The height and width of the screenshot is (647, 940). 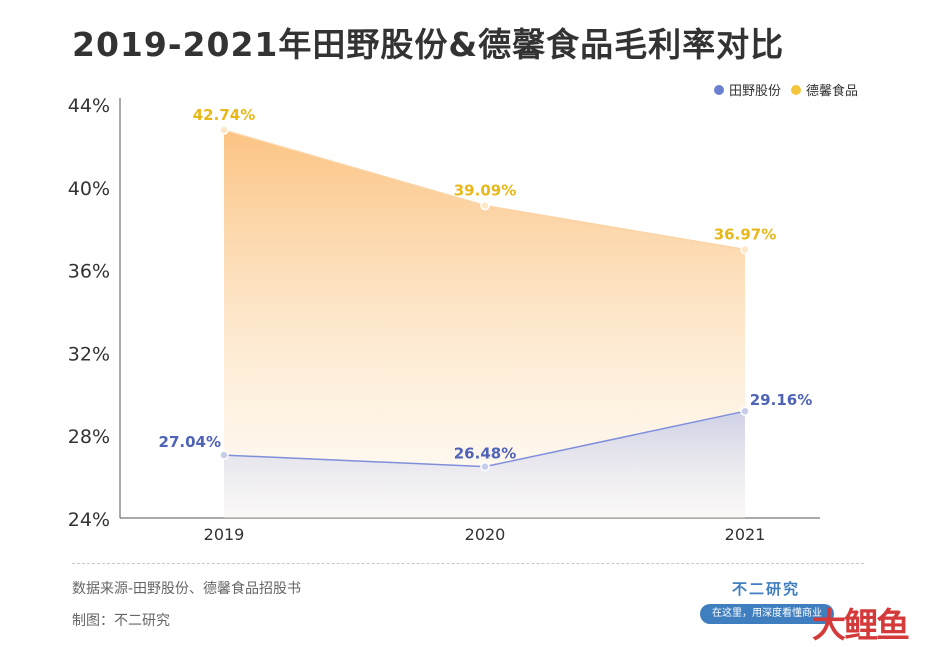 I want to click on y-tick-label: 24%, so click(x=89, y=520).